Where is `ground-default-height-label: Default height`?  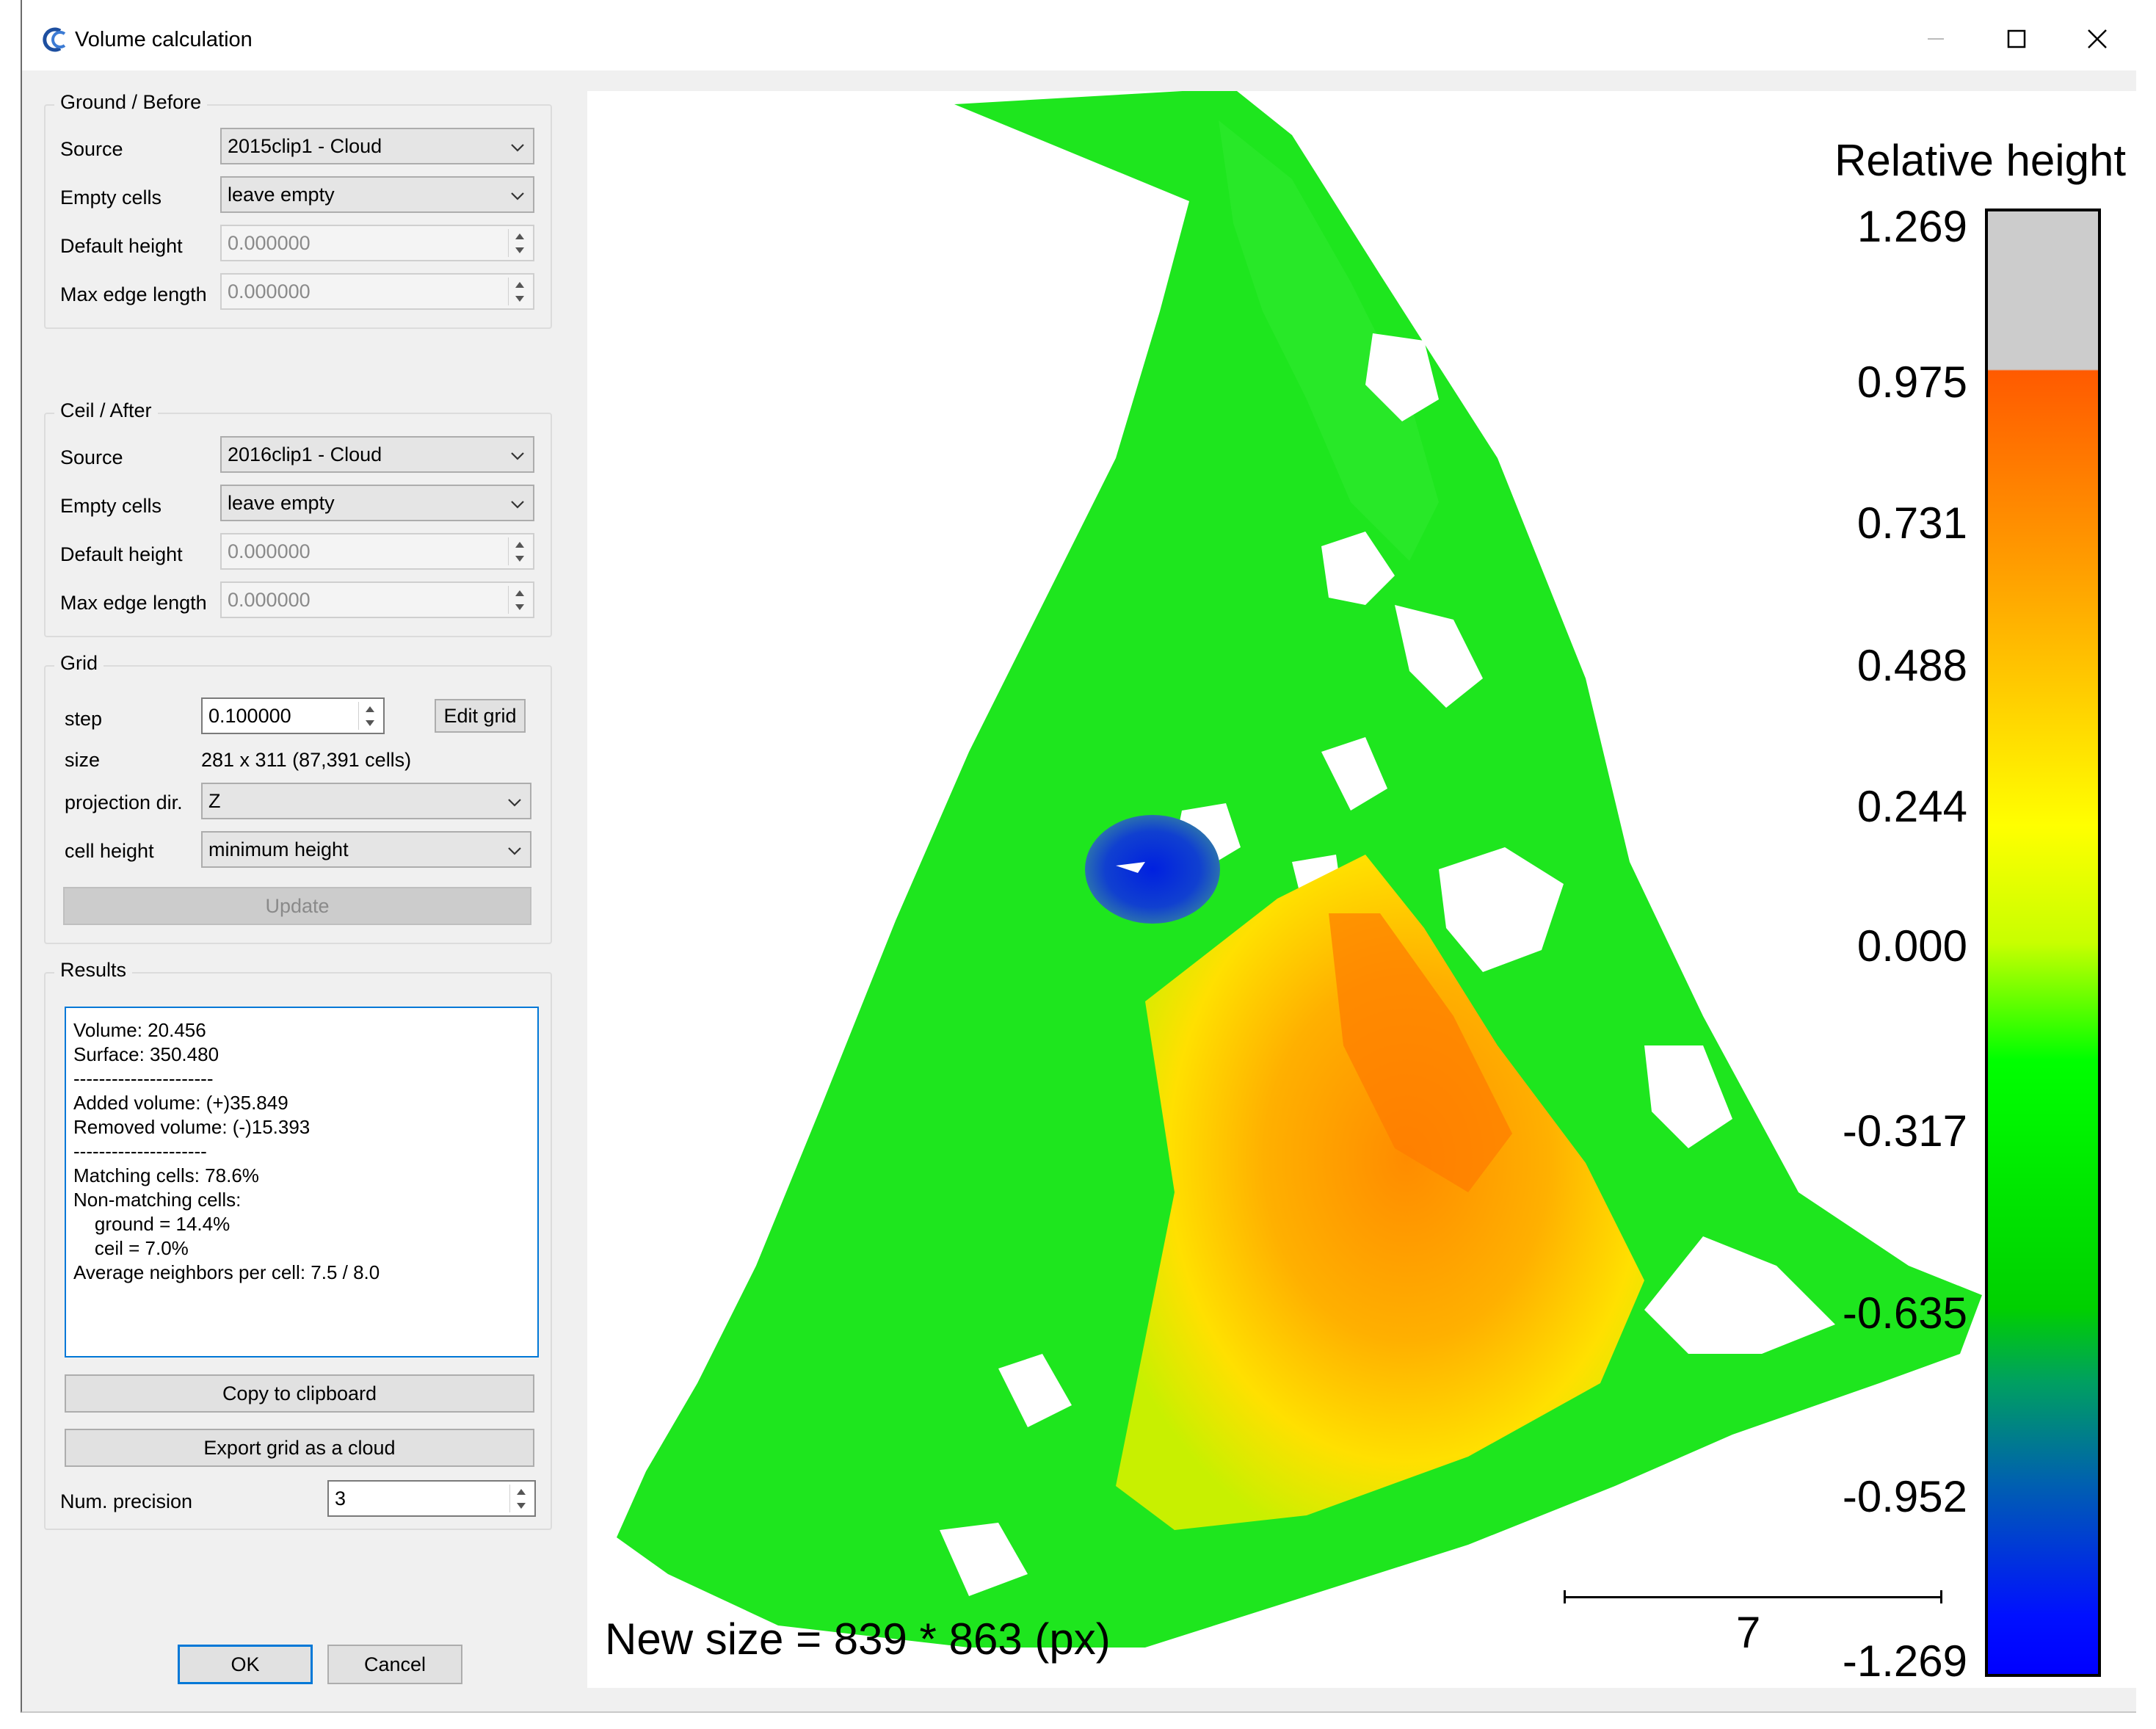
ground-default-height-label: Default height is located at coordinates (121, 246).